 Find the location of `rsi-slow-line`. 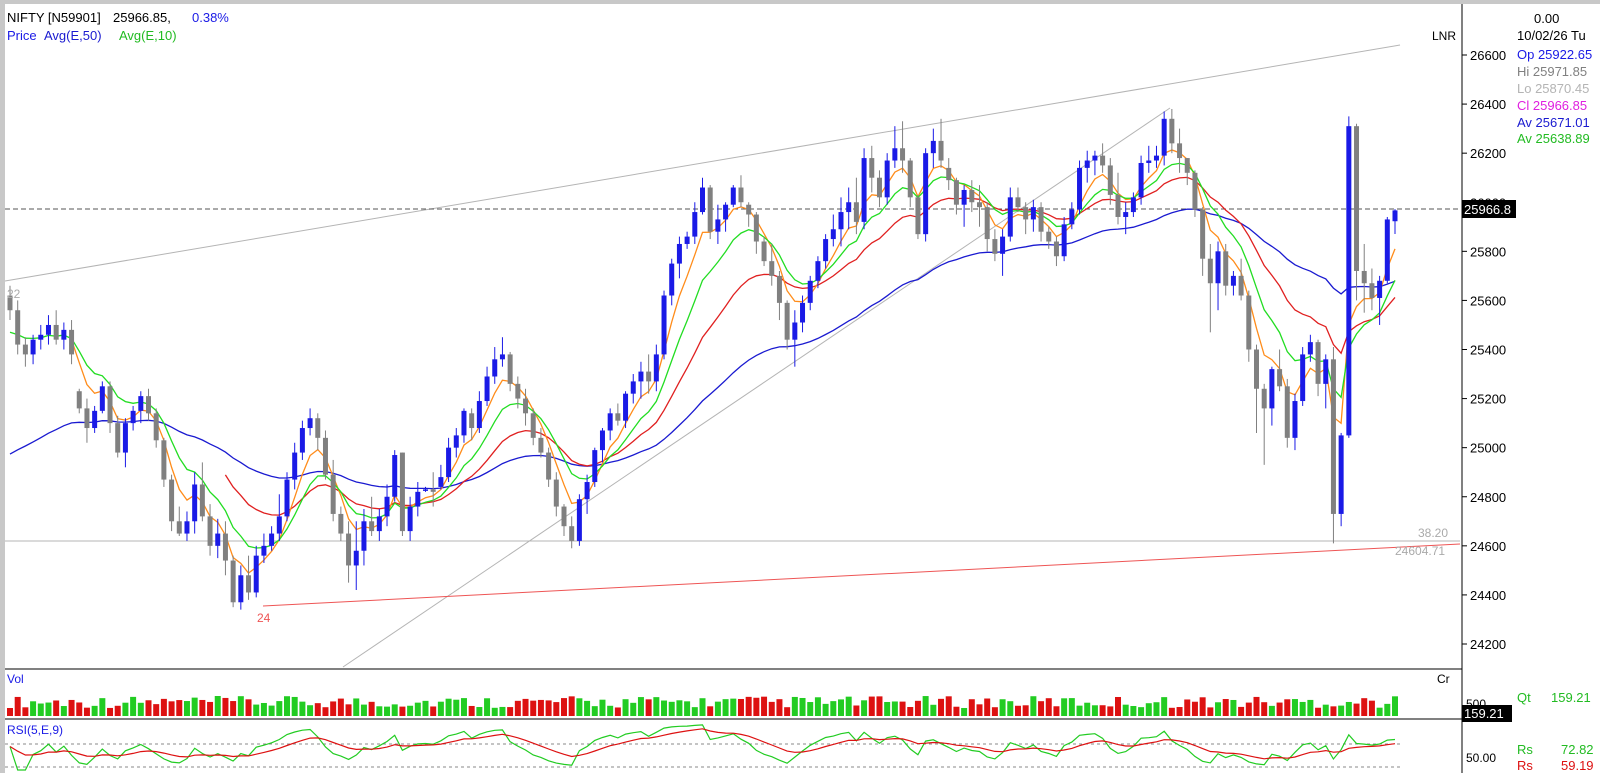

rsi-slow-line is located at coordinates (702, 744).